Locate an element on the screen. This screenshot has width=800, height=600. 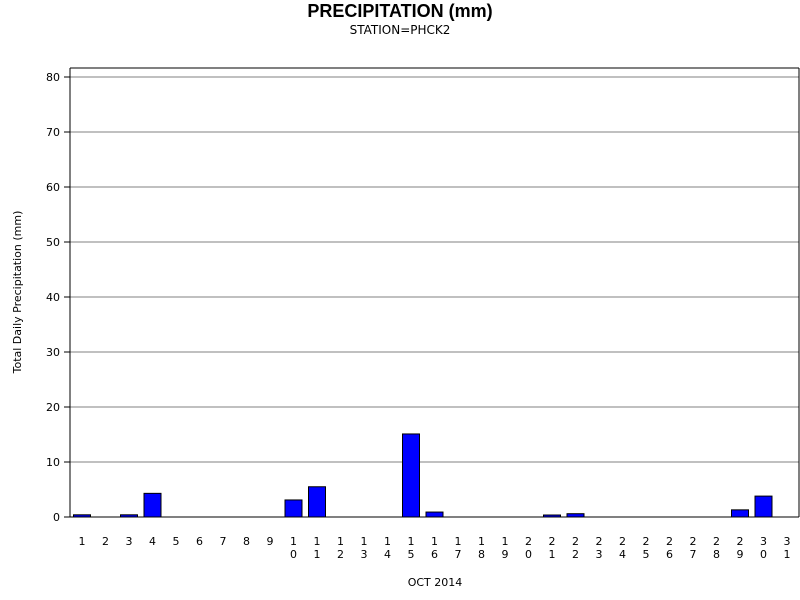
x-tick-label: 8 is located at coordinates (246, 541).